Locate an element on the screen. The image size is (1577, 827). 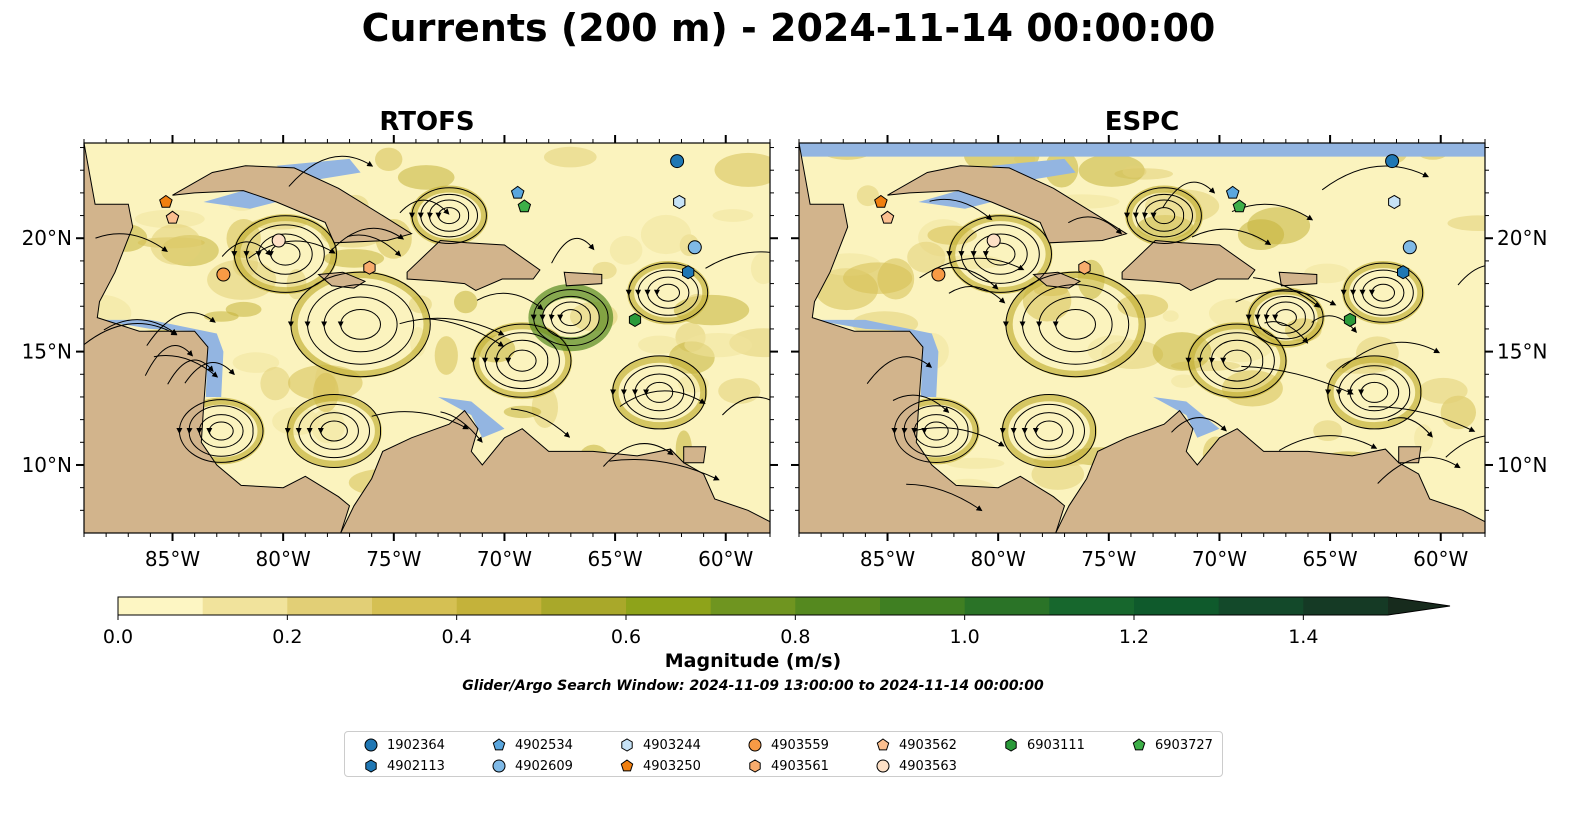
colorbar-tick-label: 1.0 is located at coordinates (965, 637).